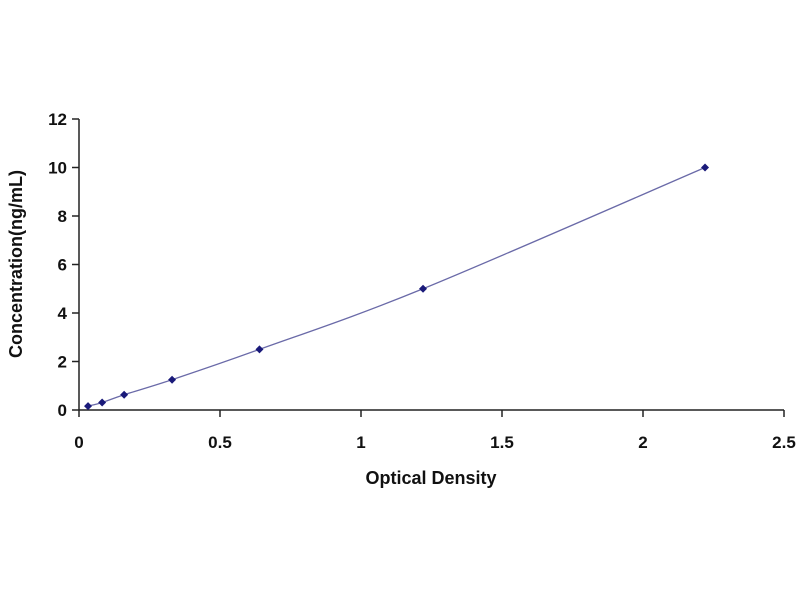  I want to click on y-tick-label: 10, so click(57, 168).